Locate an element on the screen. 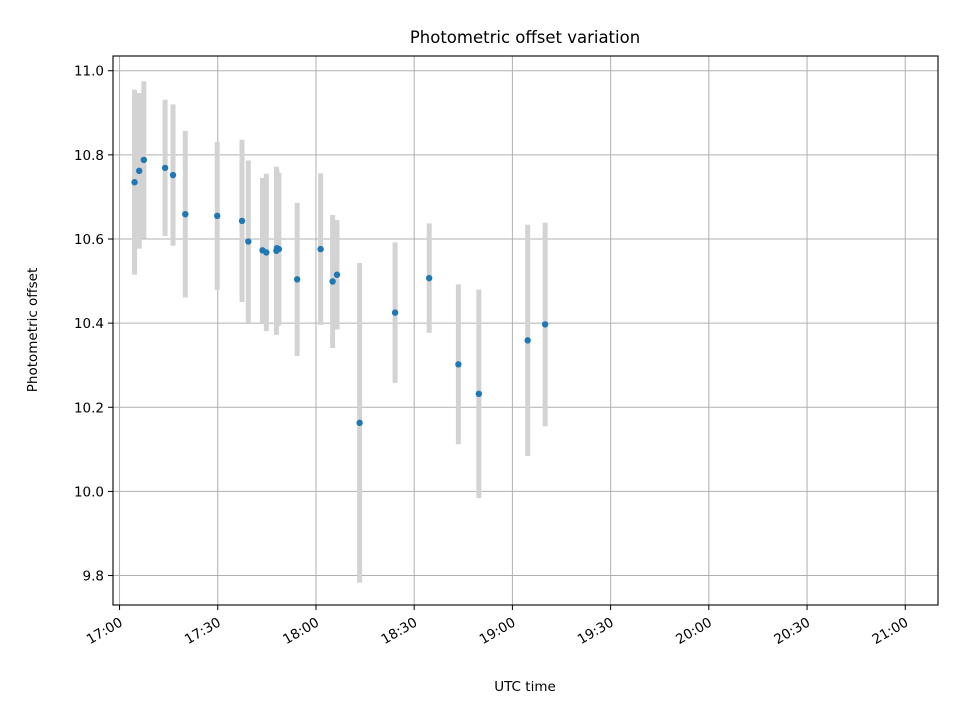 The height and width of the screenshot is (720, 960). x-tick-label: 17:30 is located at coordinates (203, 631).